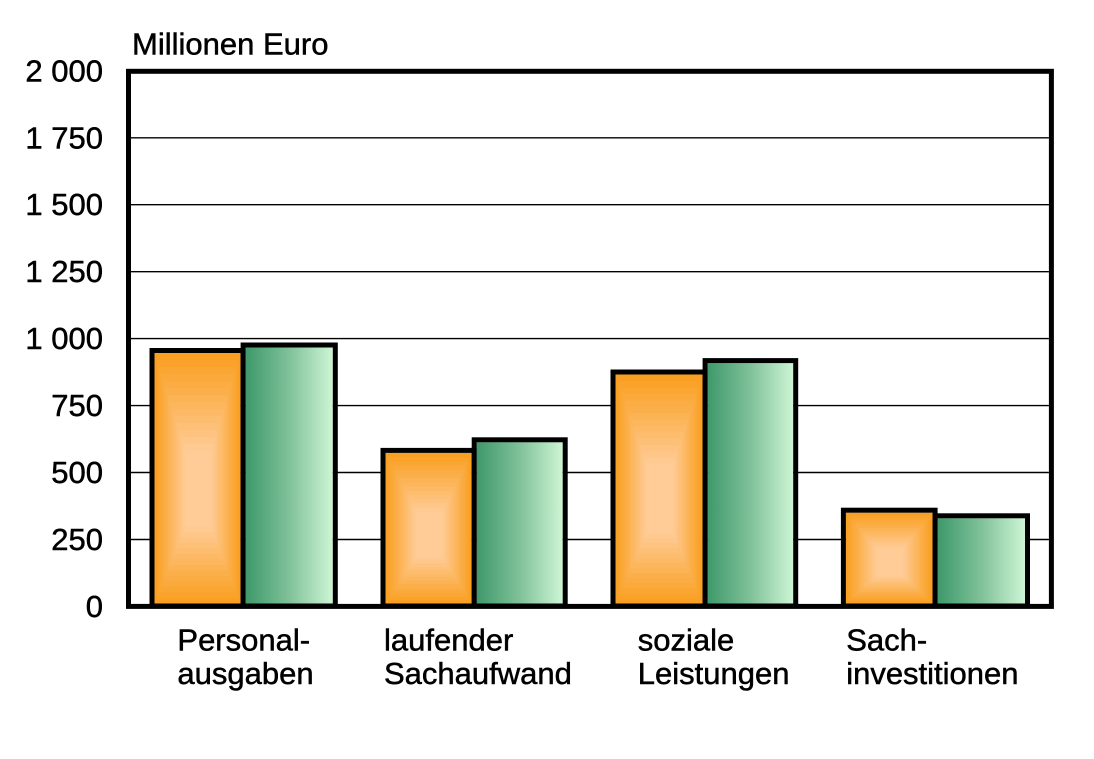 The width and height of the screenshot is (1094, 759). What do you see at coordinates (932, 673) in the screenshot?
I see `svg-text: investitionen` at bounding box center [932, 673].